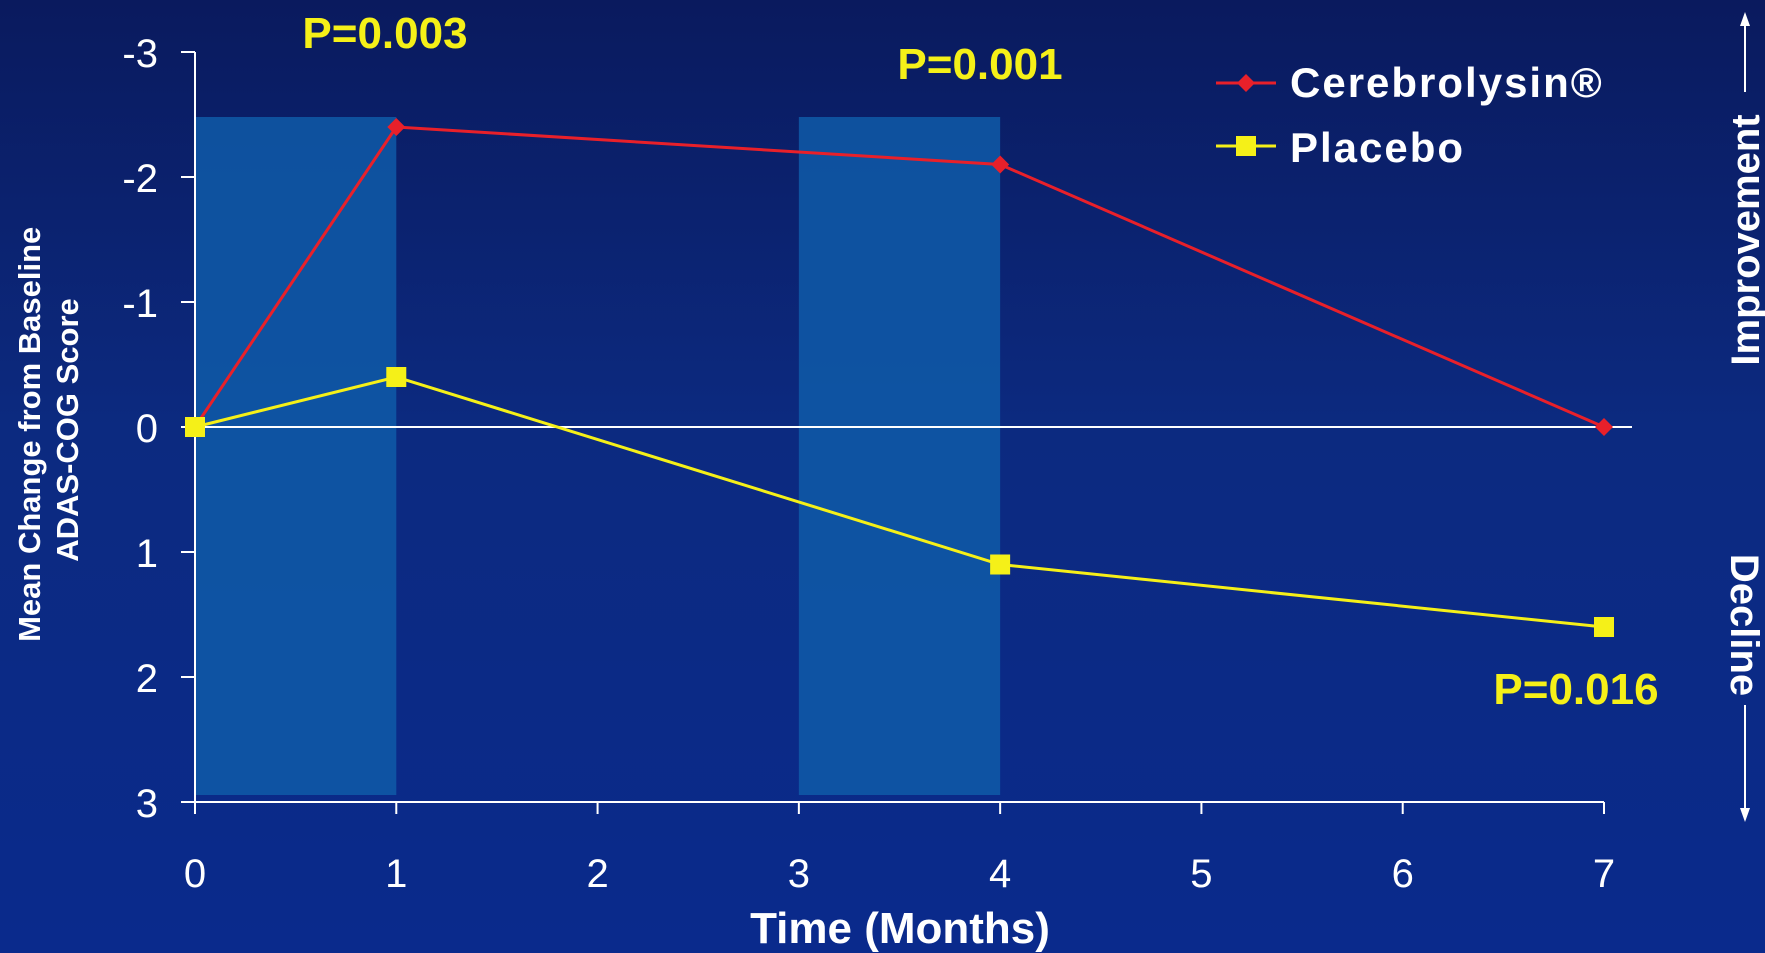 This screenshot has width=1765, height=953. Describe the element at coordinates (1246, 146) in the screenshot. I see `legend-marker-placebo` at that location.